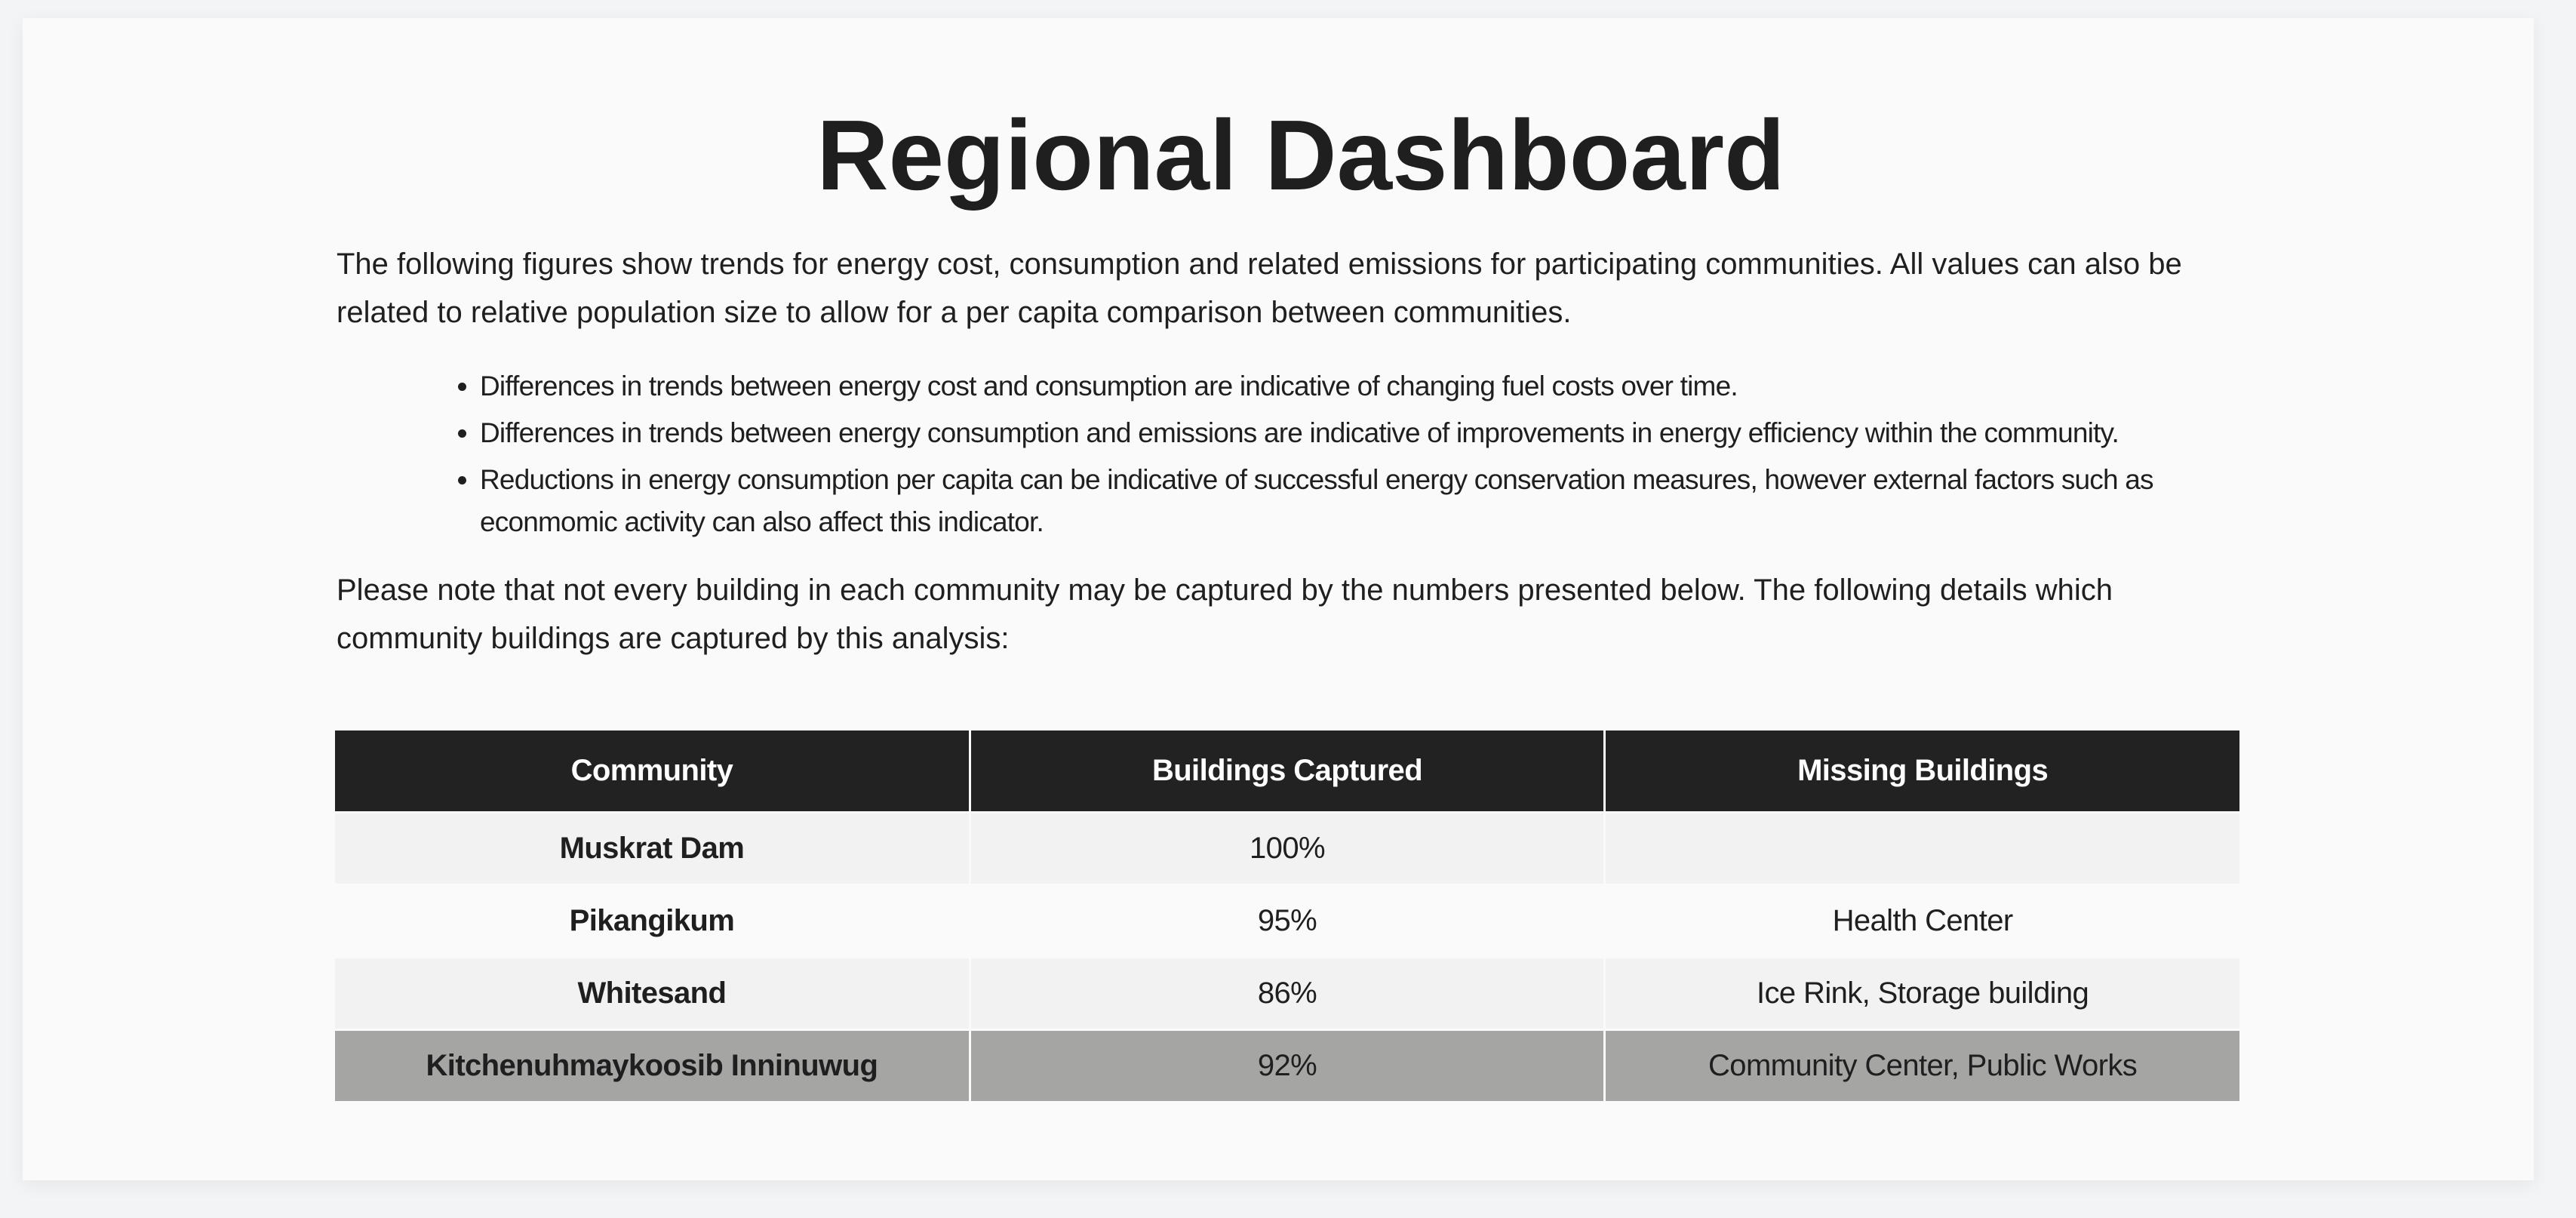  I want to click on column-header-buildings-captured: Buildings Captured, so click(1288, 772).